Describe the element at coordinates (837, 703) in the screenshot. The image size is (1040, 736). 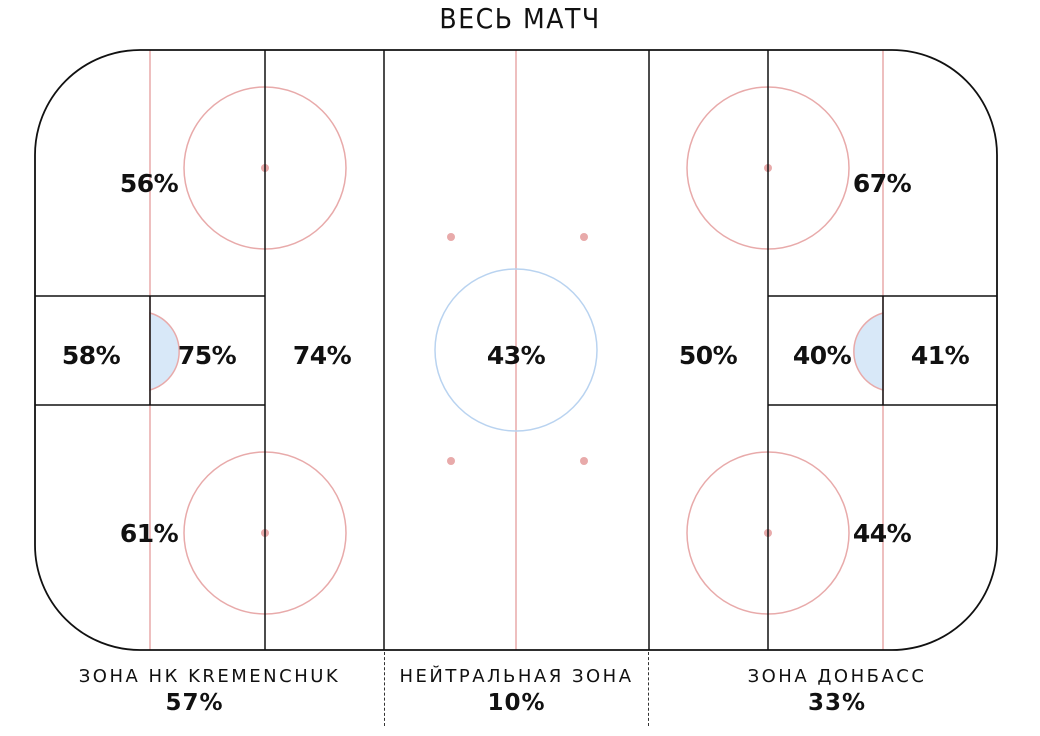
I see `away-zone-value: 33%` at that location.